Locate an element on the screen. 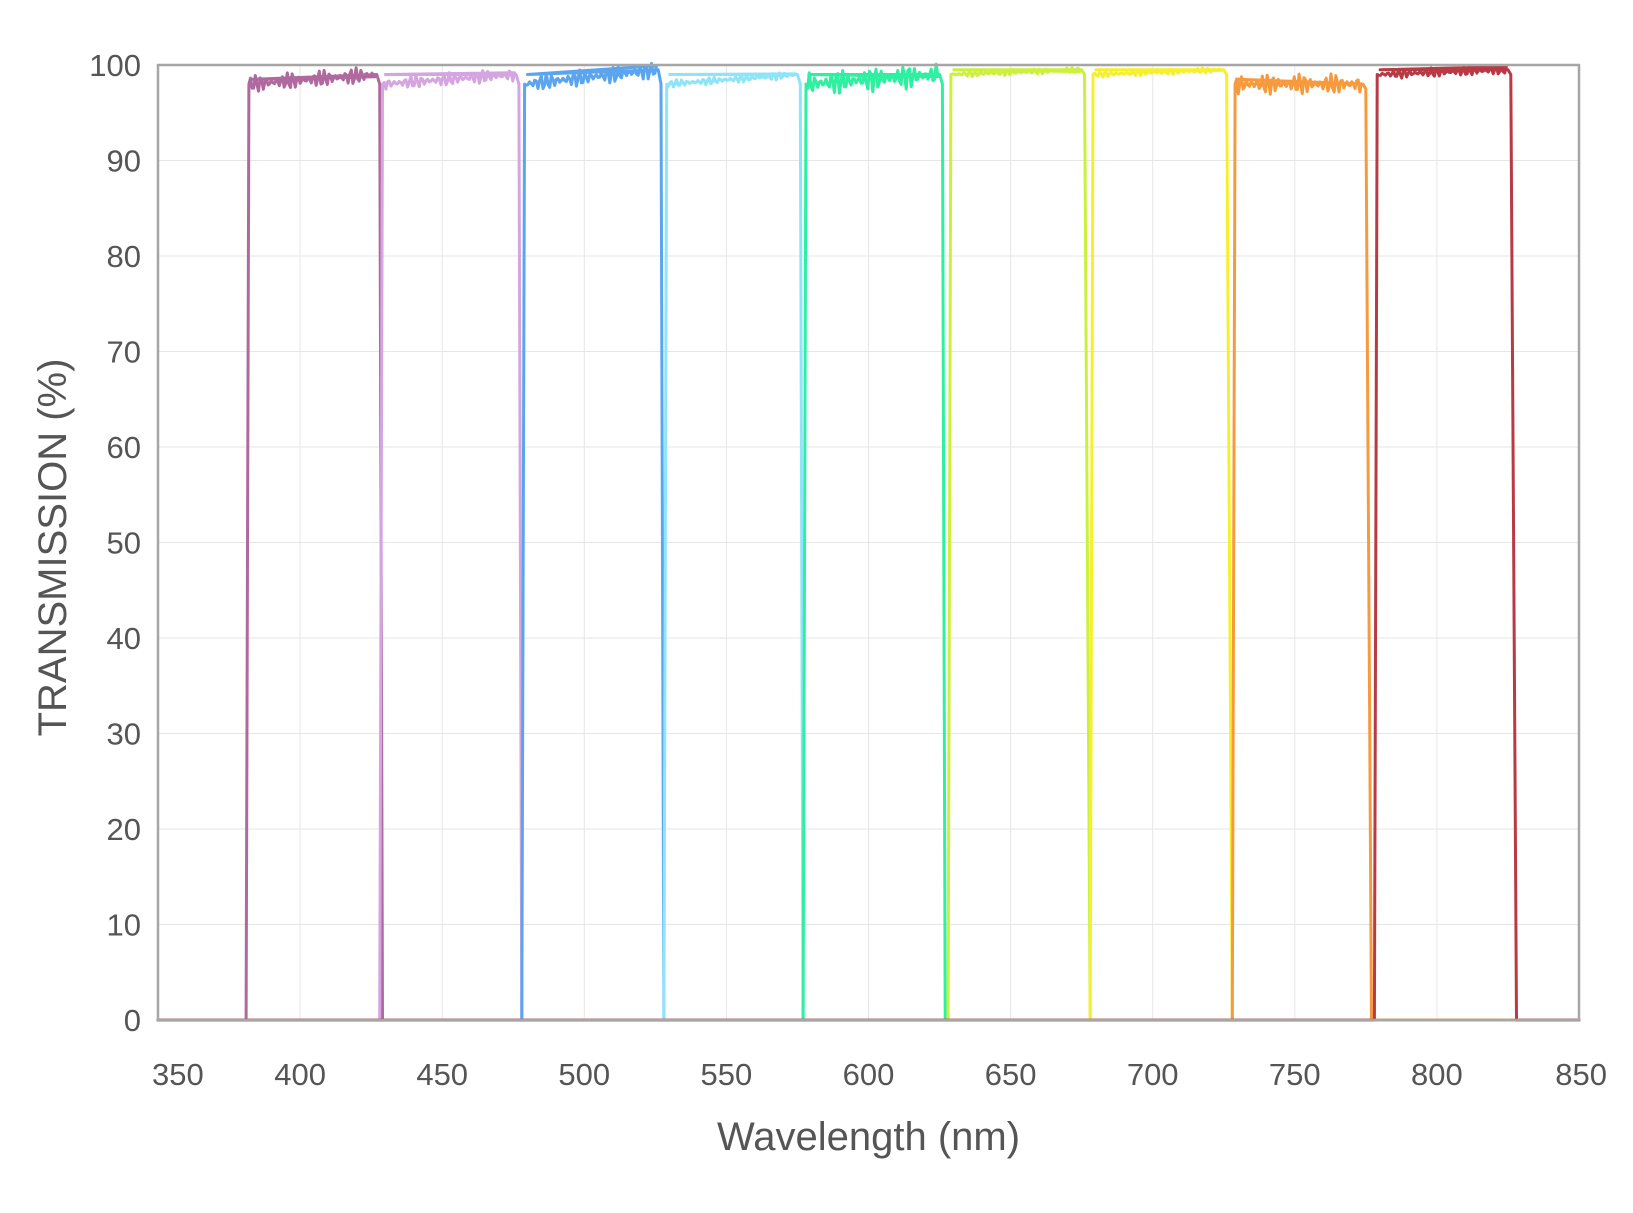 This screenshot has height=1213, width=1633. x-tick-label: 800 is located at coordinates (1437, 1074).